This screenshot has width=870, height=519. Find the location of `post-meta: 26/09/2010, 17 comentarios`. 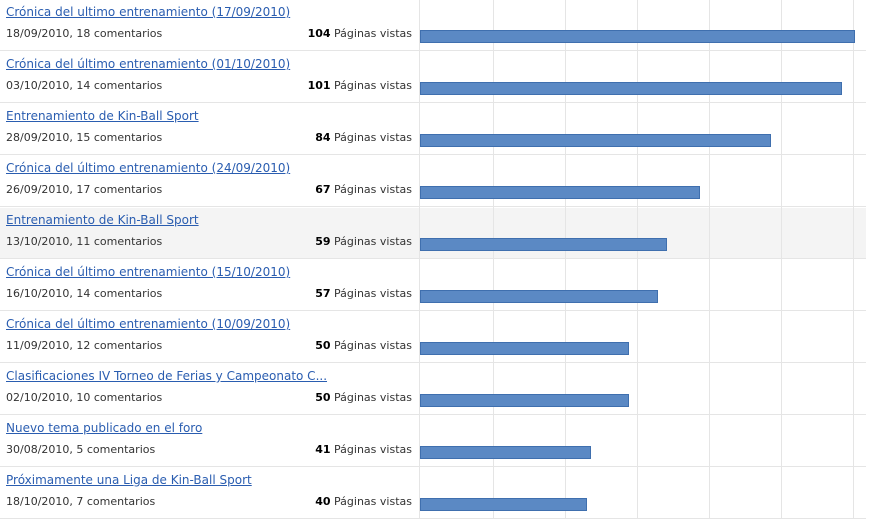

post-meta: 26/09/2010, 17 comentarios is located at coordinates (84, 189).